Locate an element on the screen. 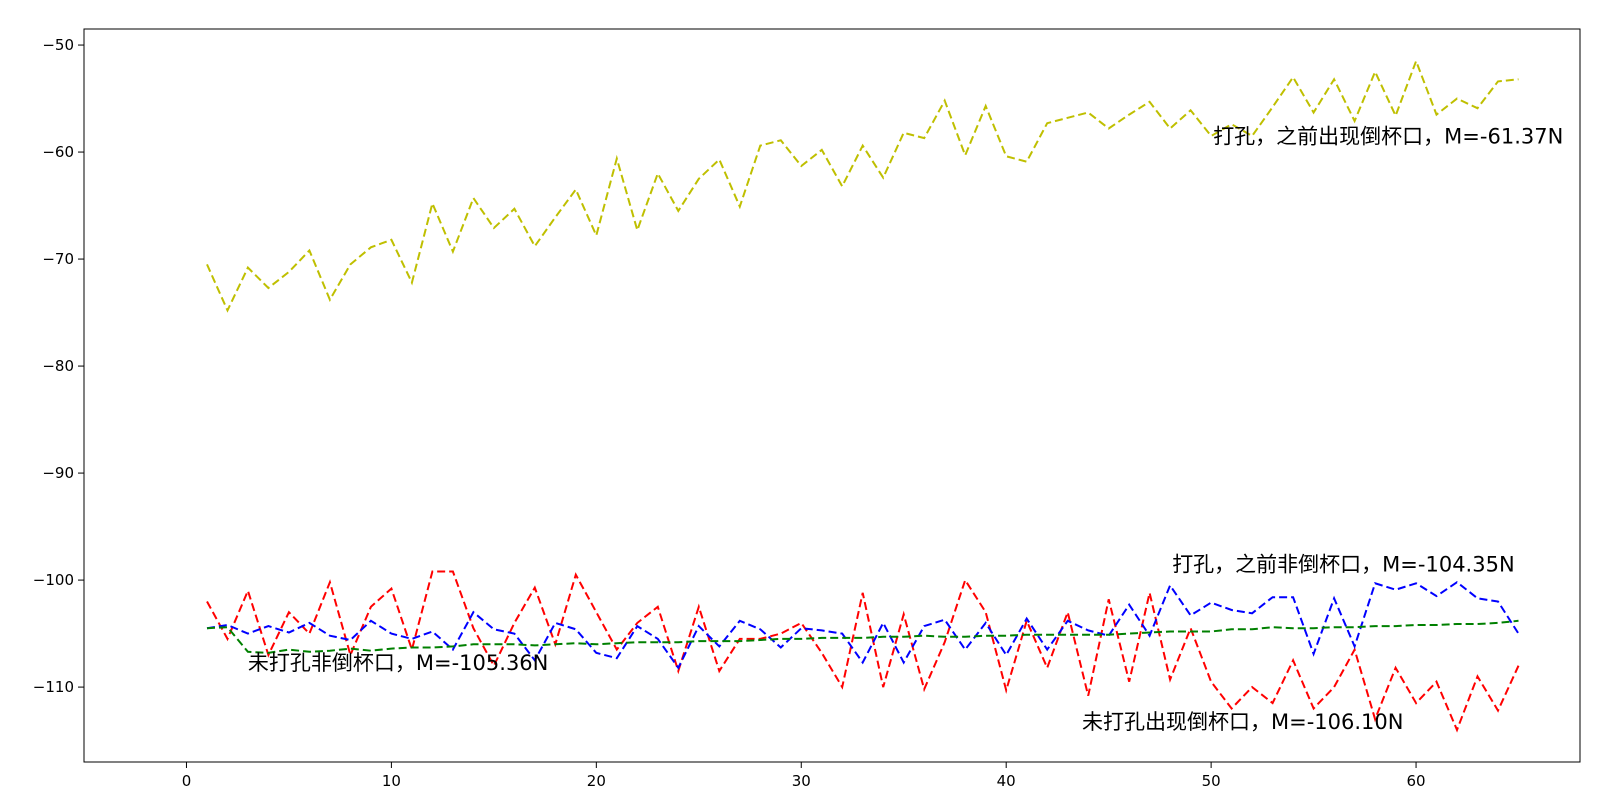 Image resolution: width=1623 pixels, height=811 pixels. x-tick-label: 40 is located at coordinates (1006, 781).